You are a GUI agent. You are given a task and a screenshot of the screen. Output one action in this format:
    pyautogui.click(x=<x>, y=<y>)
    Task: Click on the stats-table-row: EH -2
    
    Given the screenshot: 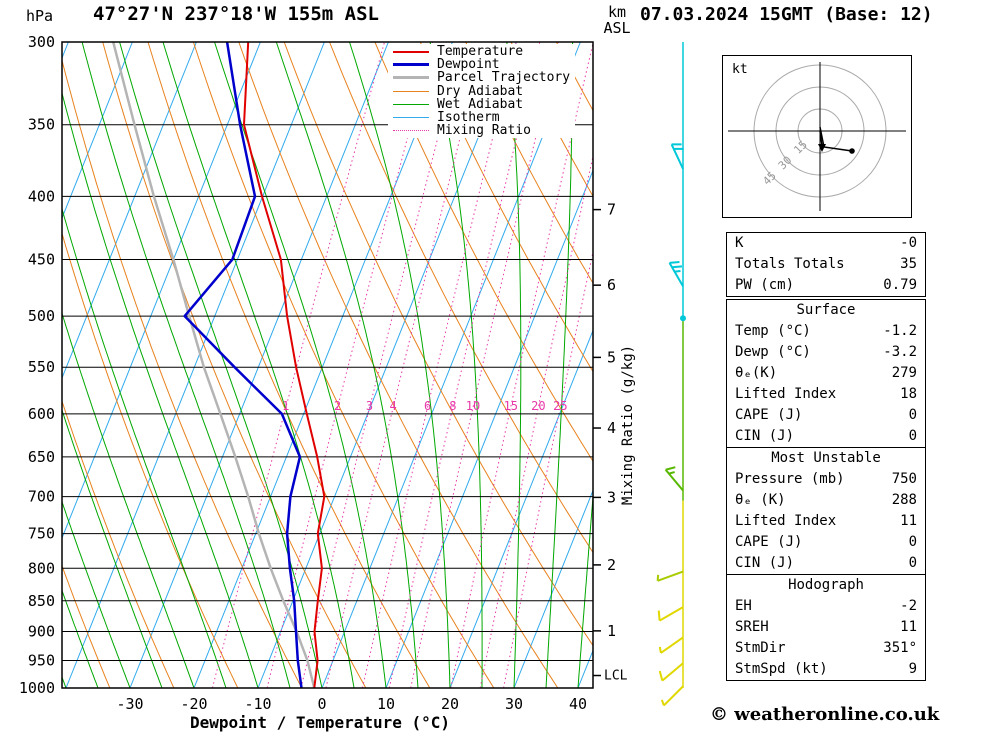 What is the action you would take?
    pyautogui.click(x=826, y=606)
    